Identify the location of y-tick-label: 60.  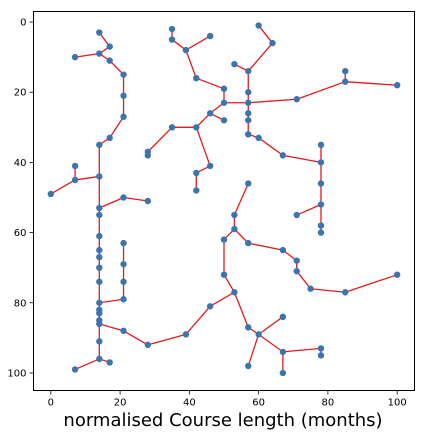
(20, 233).